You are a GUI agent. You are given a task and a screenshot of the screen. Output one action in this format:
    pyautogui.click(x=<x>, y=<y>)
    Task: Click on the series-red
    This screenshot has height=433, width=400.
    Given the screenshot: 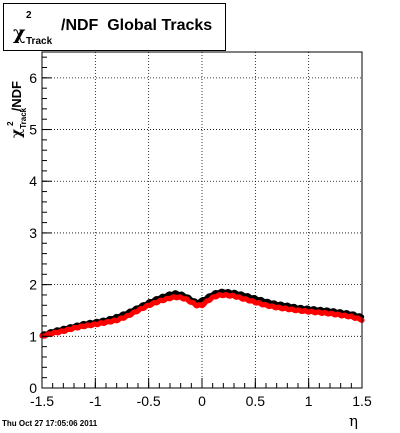 What is the action you would take?
    pyautogui.click(x=202, y=315)
    